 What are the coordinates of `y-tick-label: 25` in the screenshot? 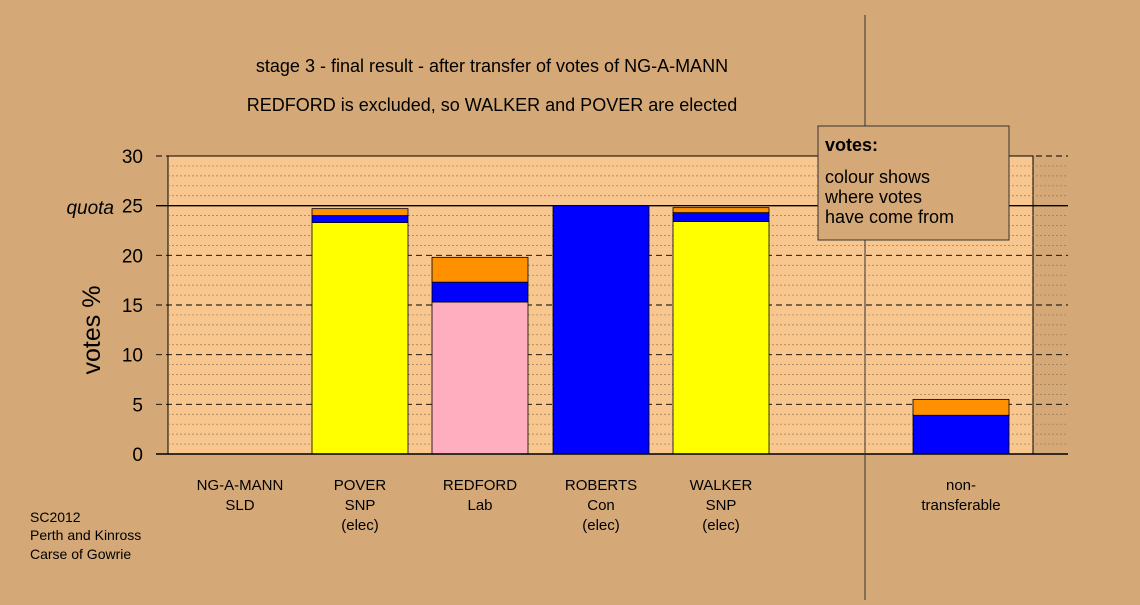 It's located at (132, 207).